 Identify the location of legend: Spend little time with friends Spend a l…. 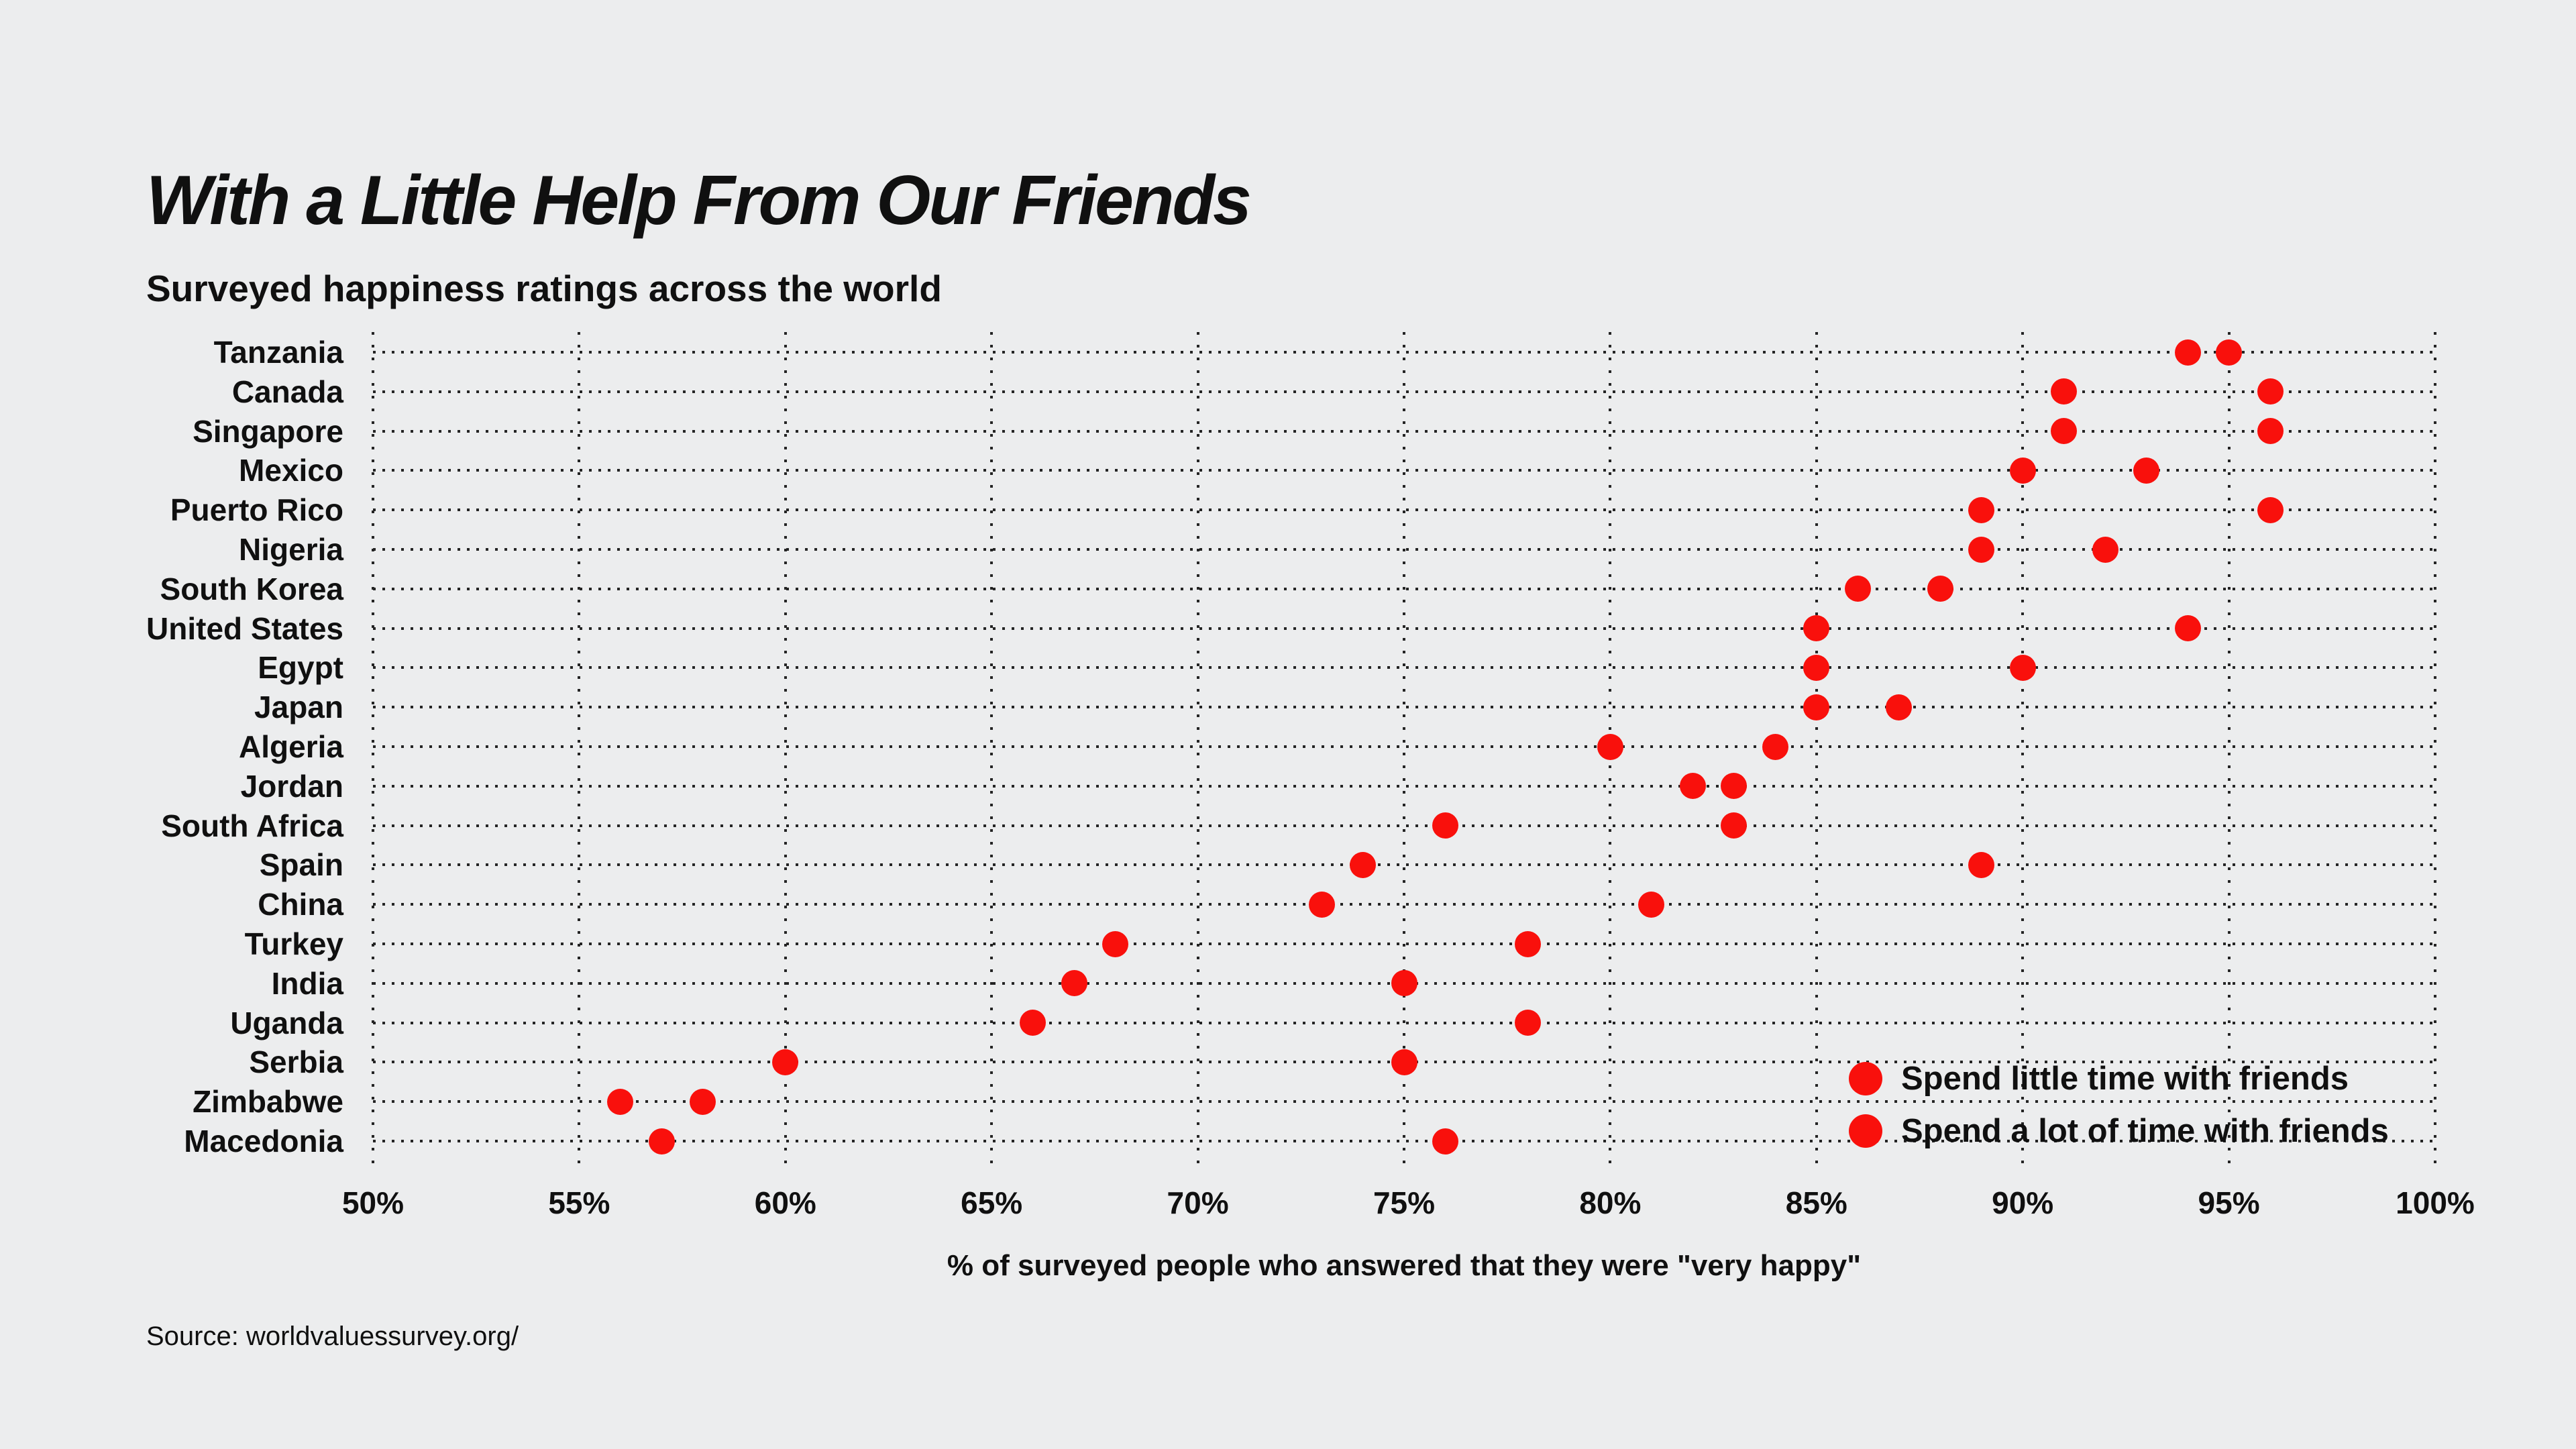
(2119, 1105).